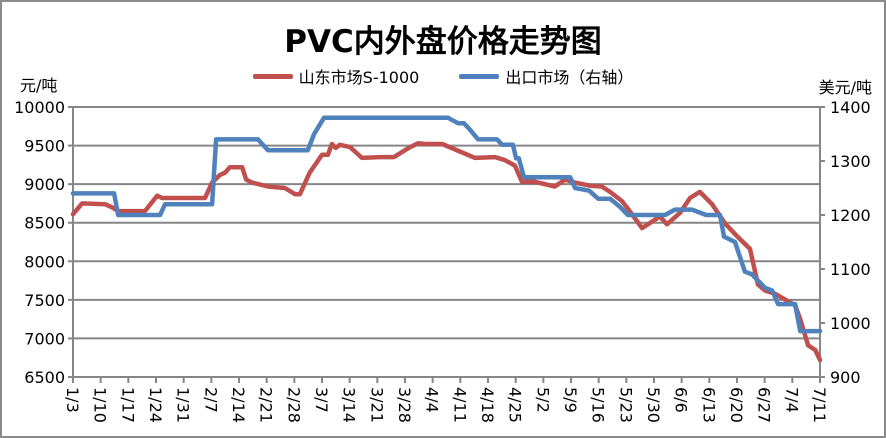 The image size is (886, 438). What do you see at coordinates (72, 400) in the screenshot?
I see `x-tick-label: 1/3` at bounding box center [72, 400].